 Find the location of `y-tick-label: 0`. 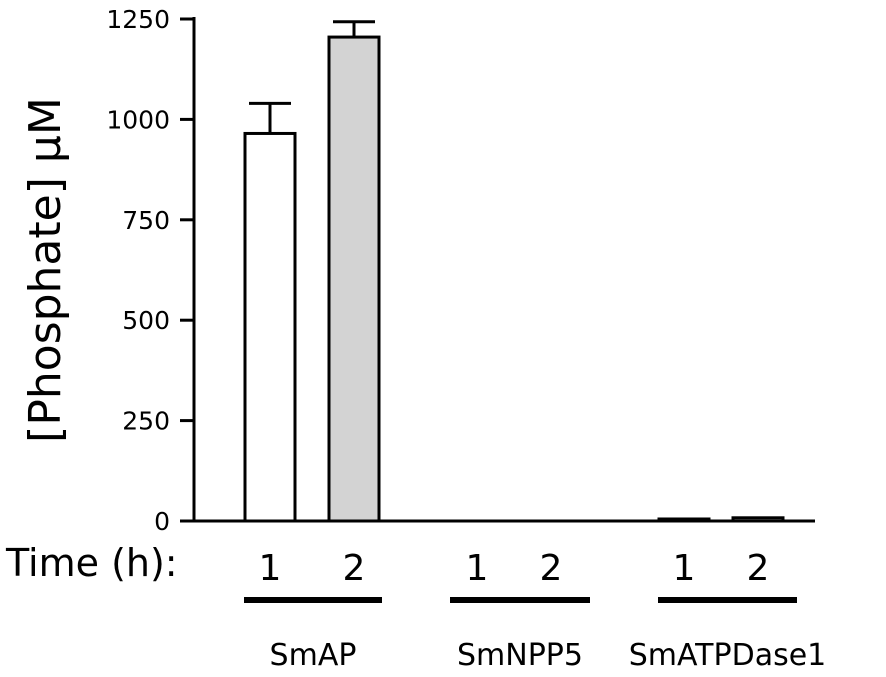

y-tick-label: 0 is located at coordinates (162, 521).